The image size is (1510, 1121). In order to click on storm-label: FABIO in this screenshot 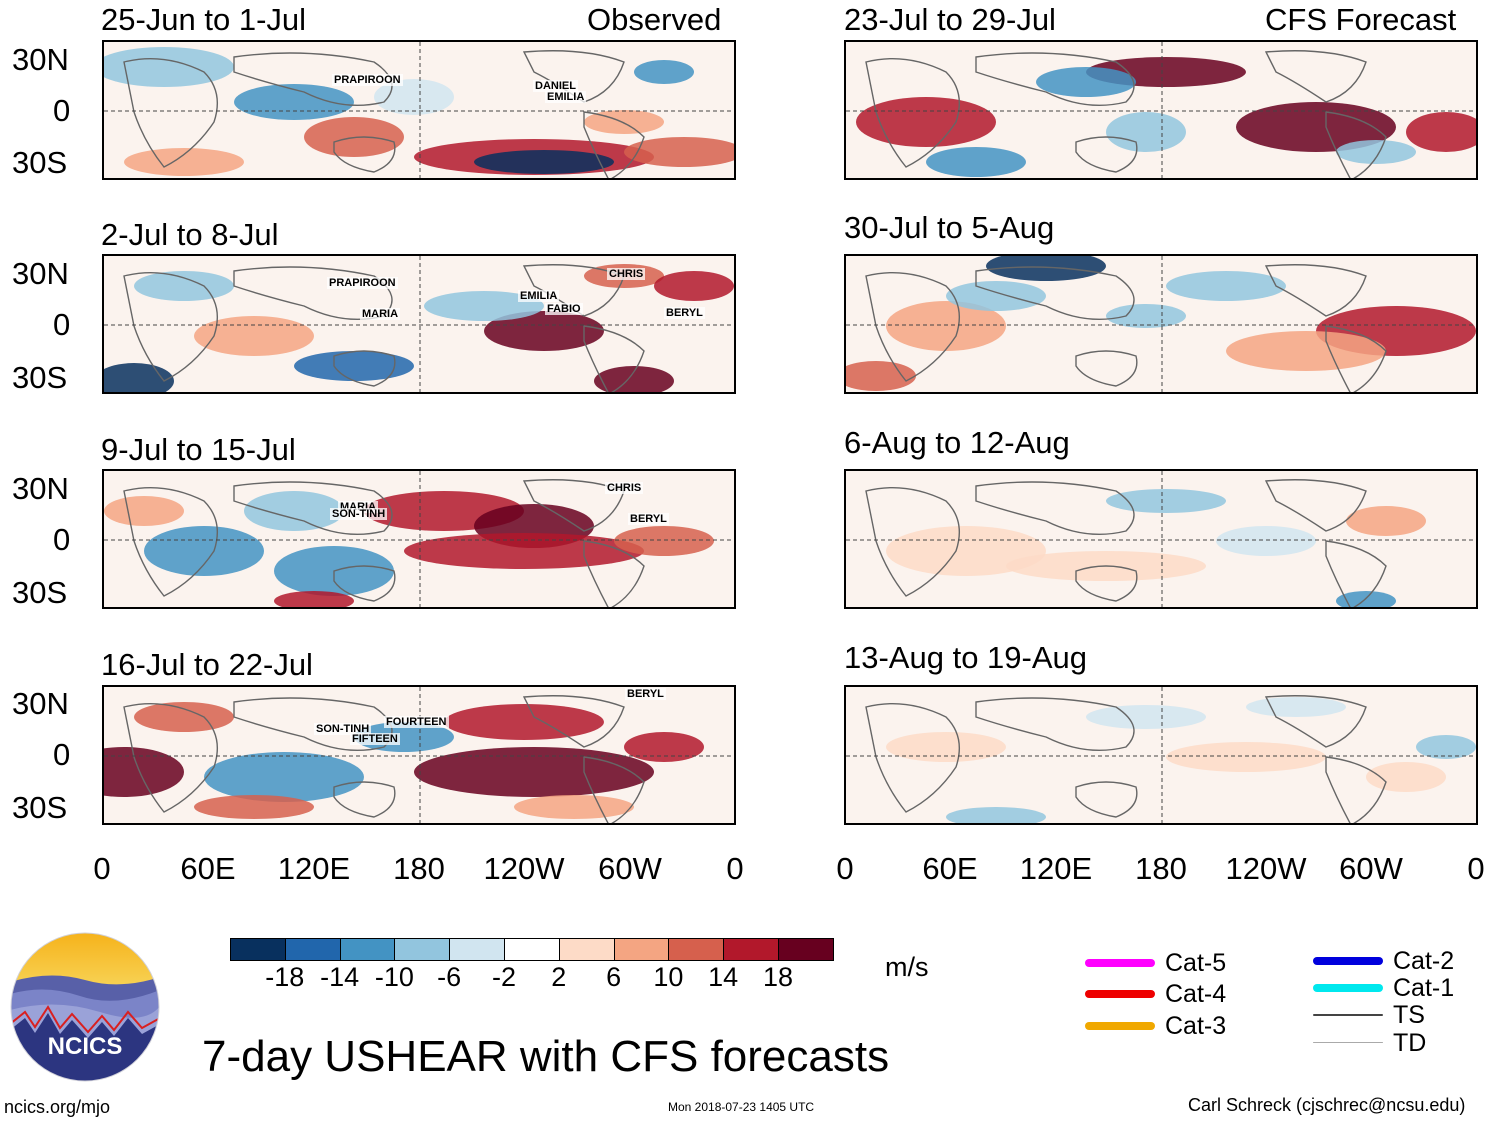, I will do `click(564, 309)`.